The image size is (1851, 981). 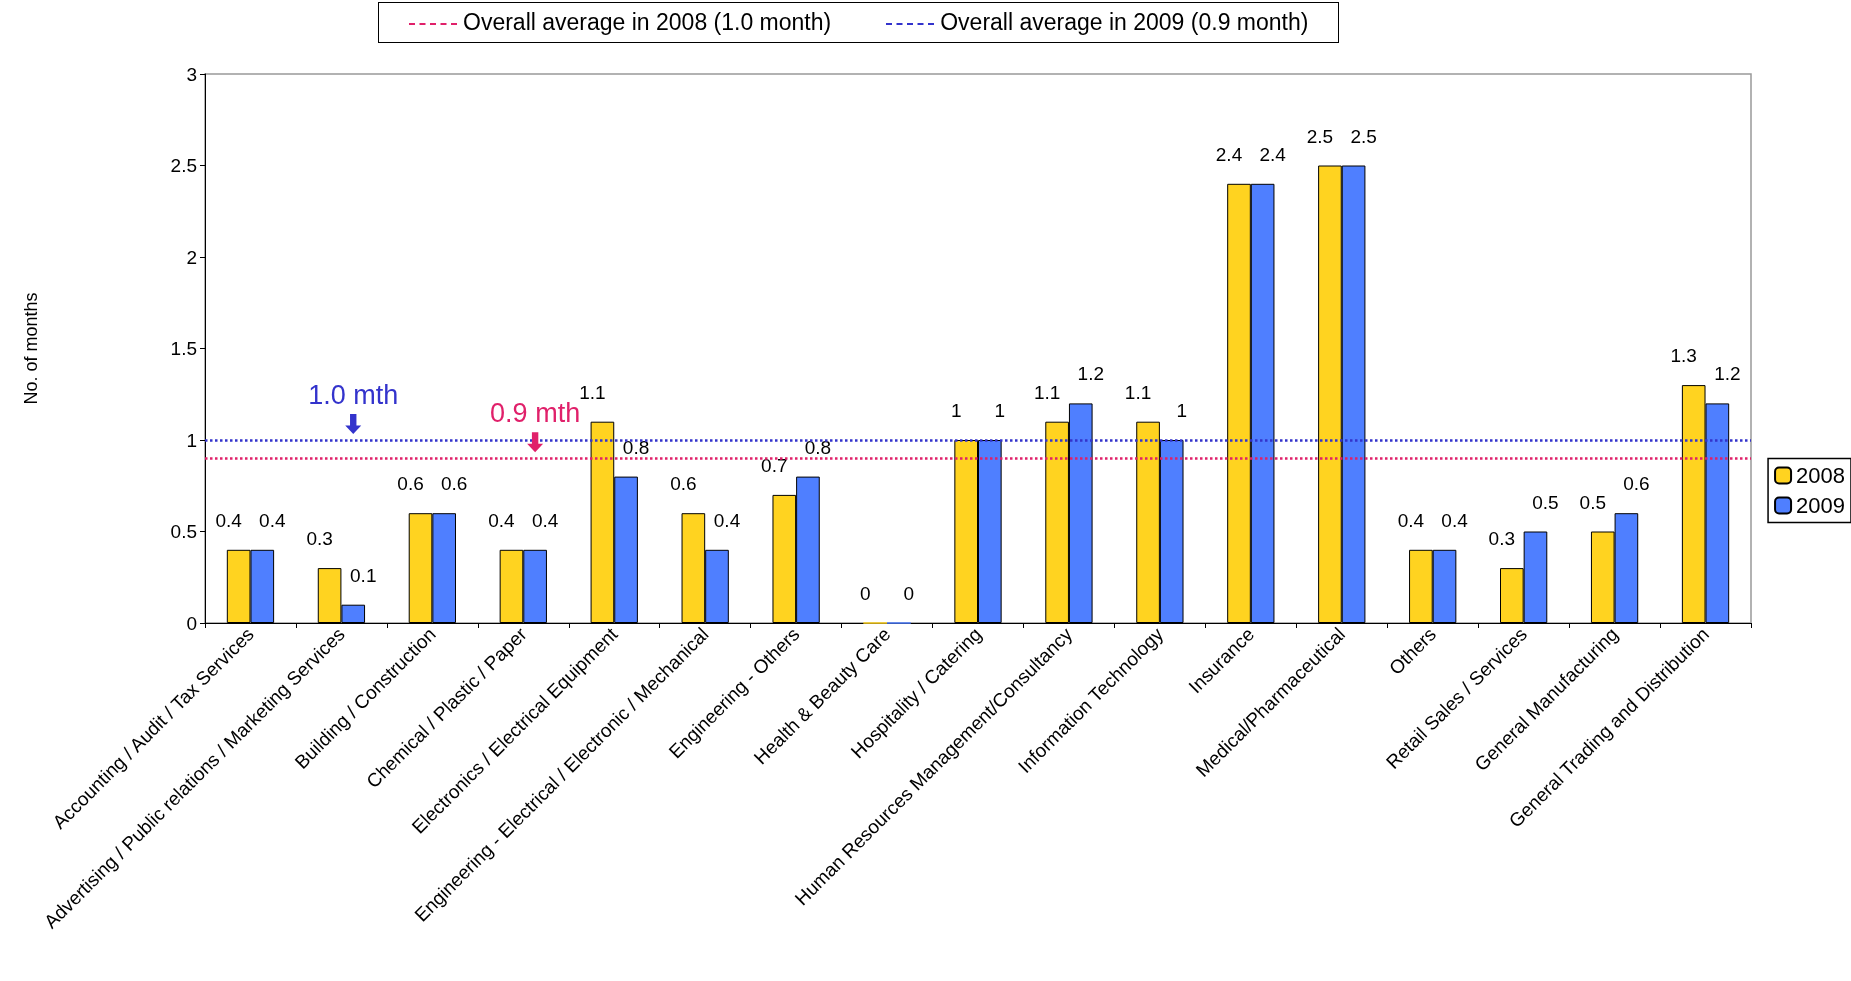 I want to click on y-tick-label: 2, so click(x=191, y=257).